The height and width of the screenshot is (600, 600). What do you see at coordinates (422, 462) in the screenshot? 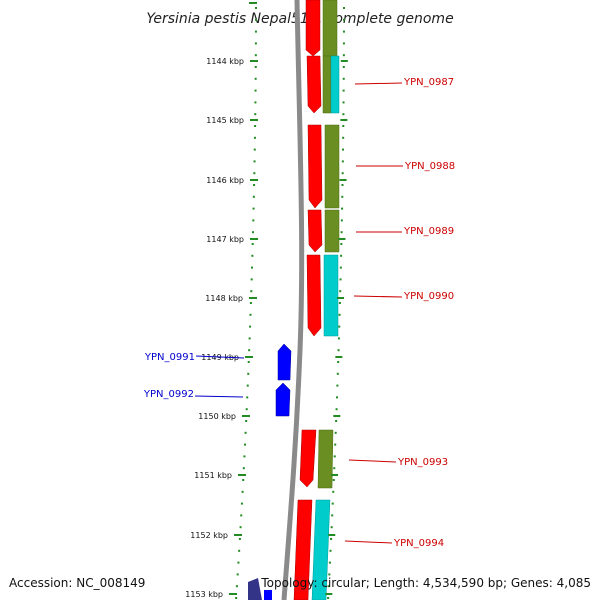
I see `gene-label-YPN_0993: YPN_0993` at bounding box center [422, 462].